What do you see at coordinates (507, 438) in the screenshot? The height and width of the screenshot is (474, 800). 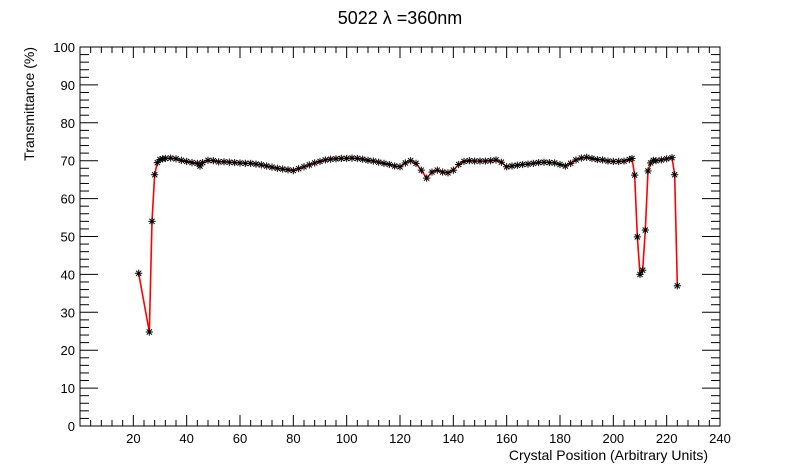 I see `x-tick-label: 160` at bounding box center [507, 438].